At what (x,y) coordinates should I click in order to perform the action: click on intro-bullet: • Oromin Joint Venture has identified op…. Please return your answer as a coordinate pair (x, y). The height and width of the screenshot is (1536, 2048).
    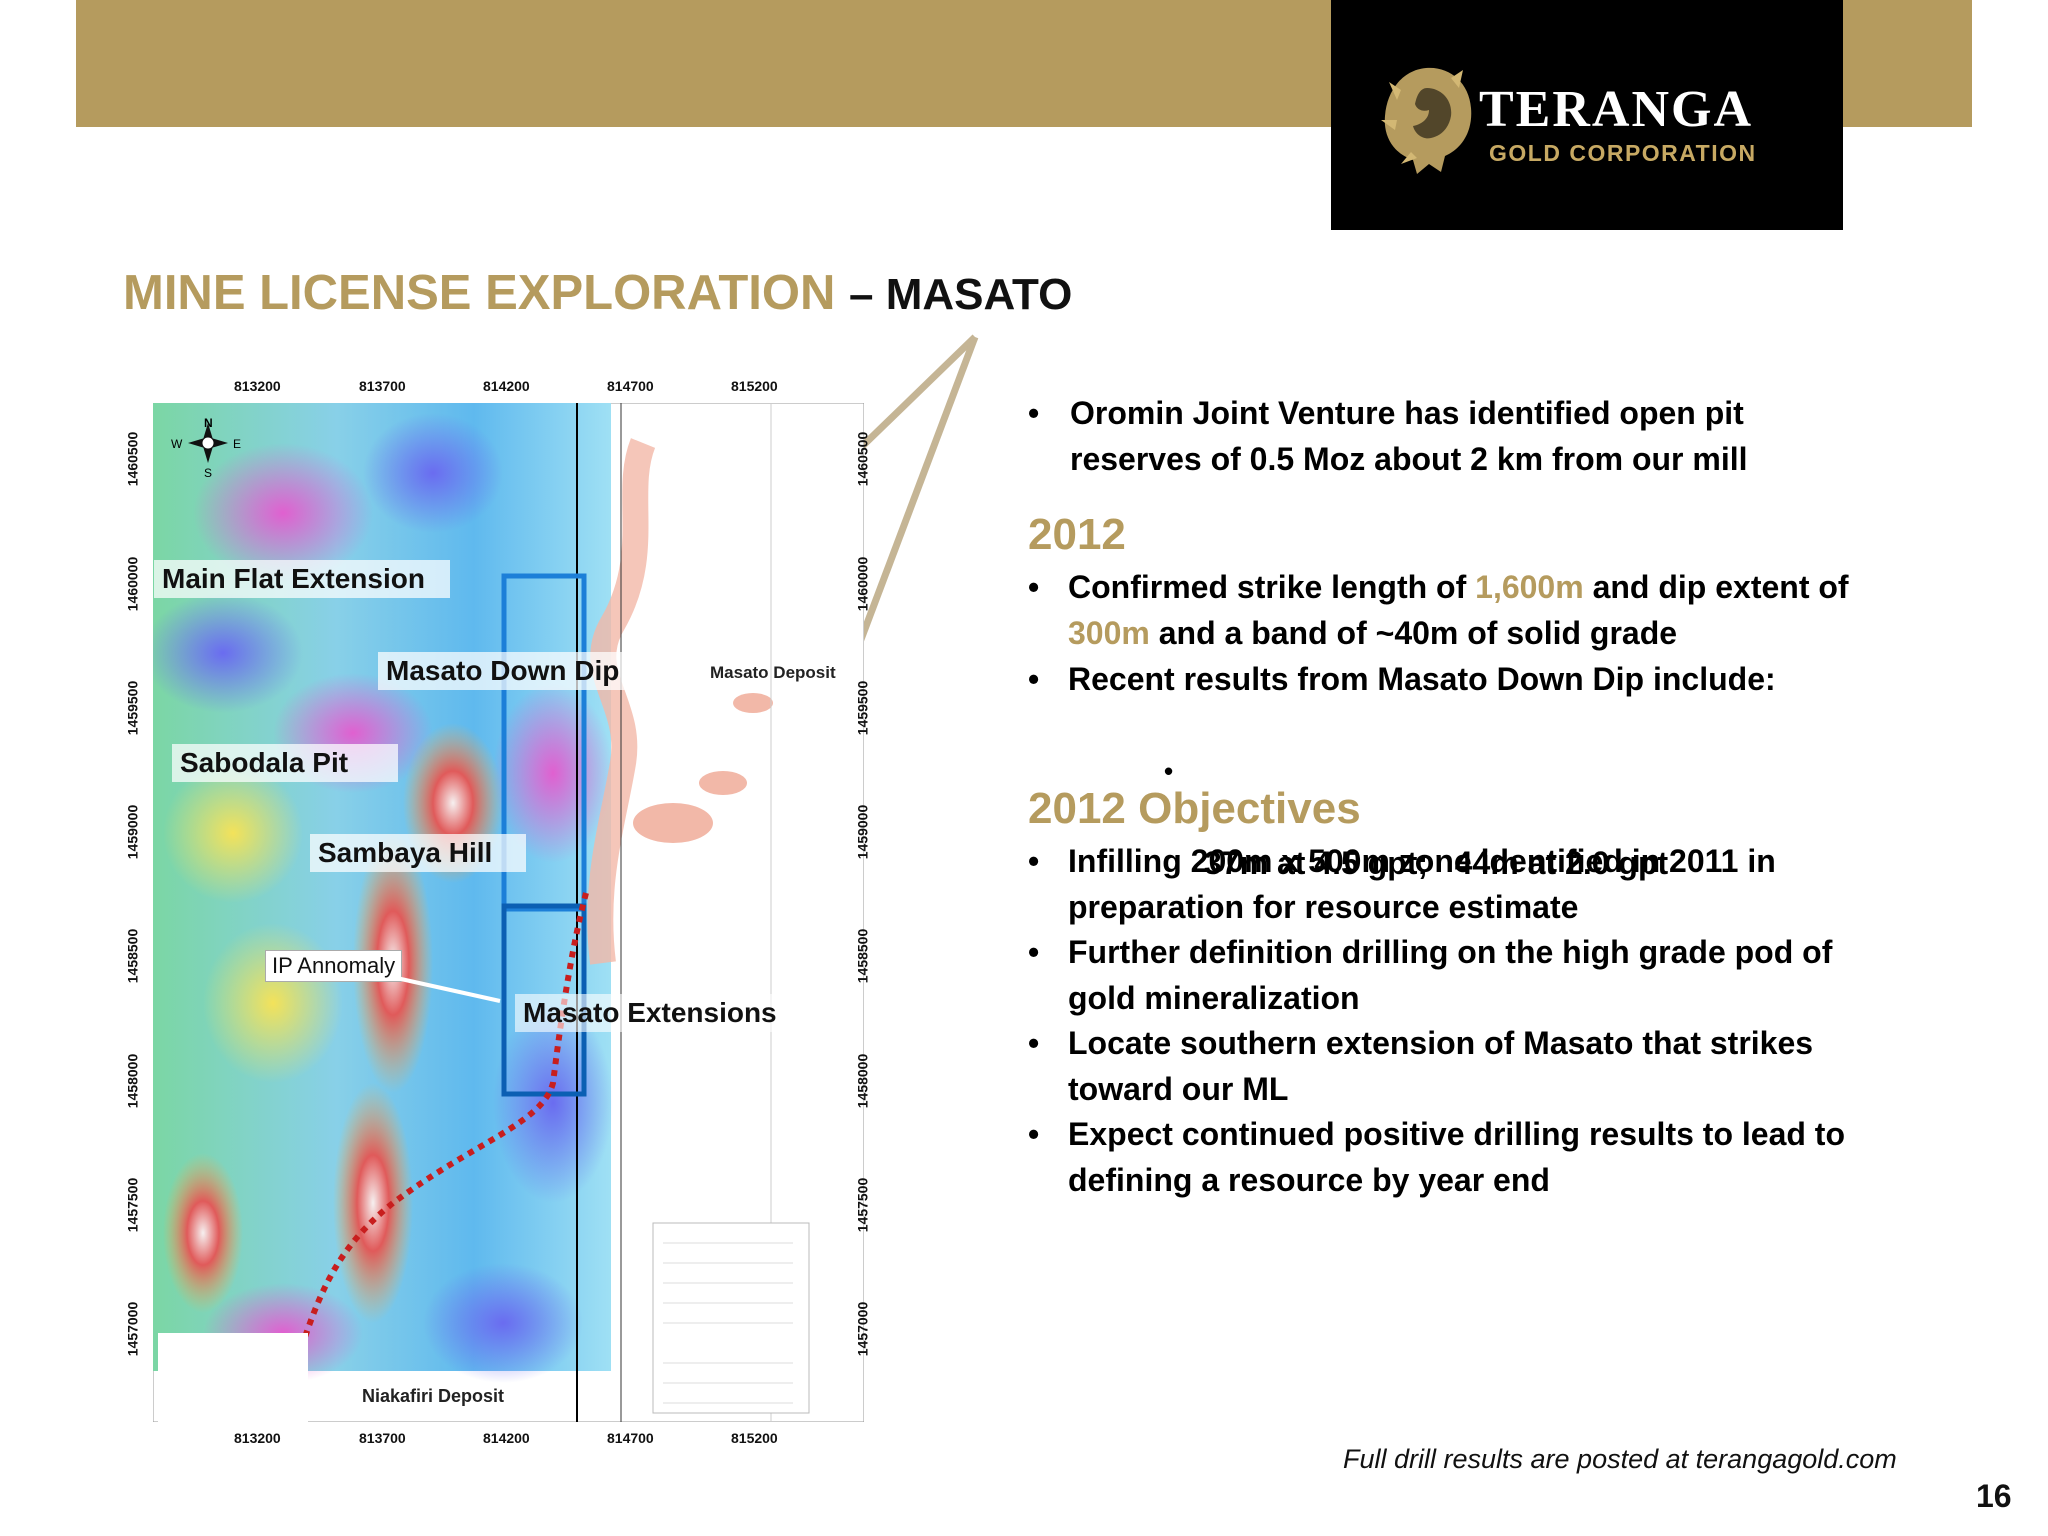
    Looking at the image, I should click on (1388, 436).